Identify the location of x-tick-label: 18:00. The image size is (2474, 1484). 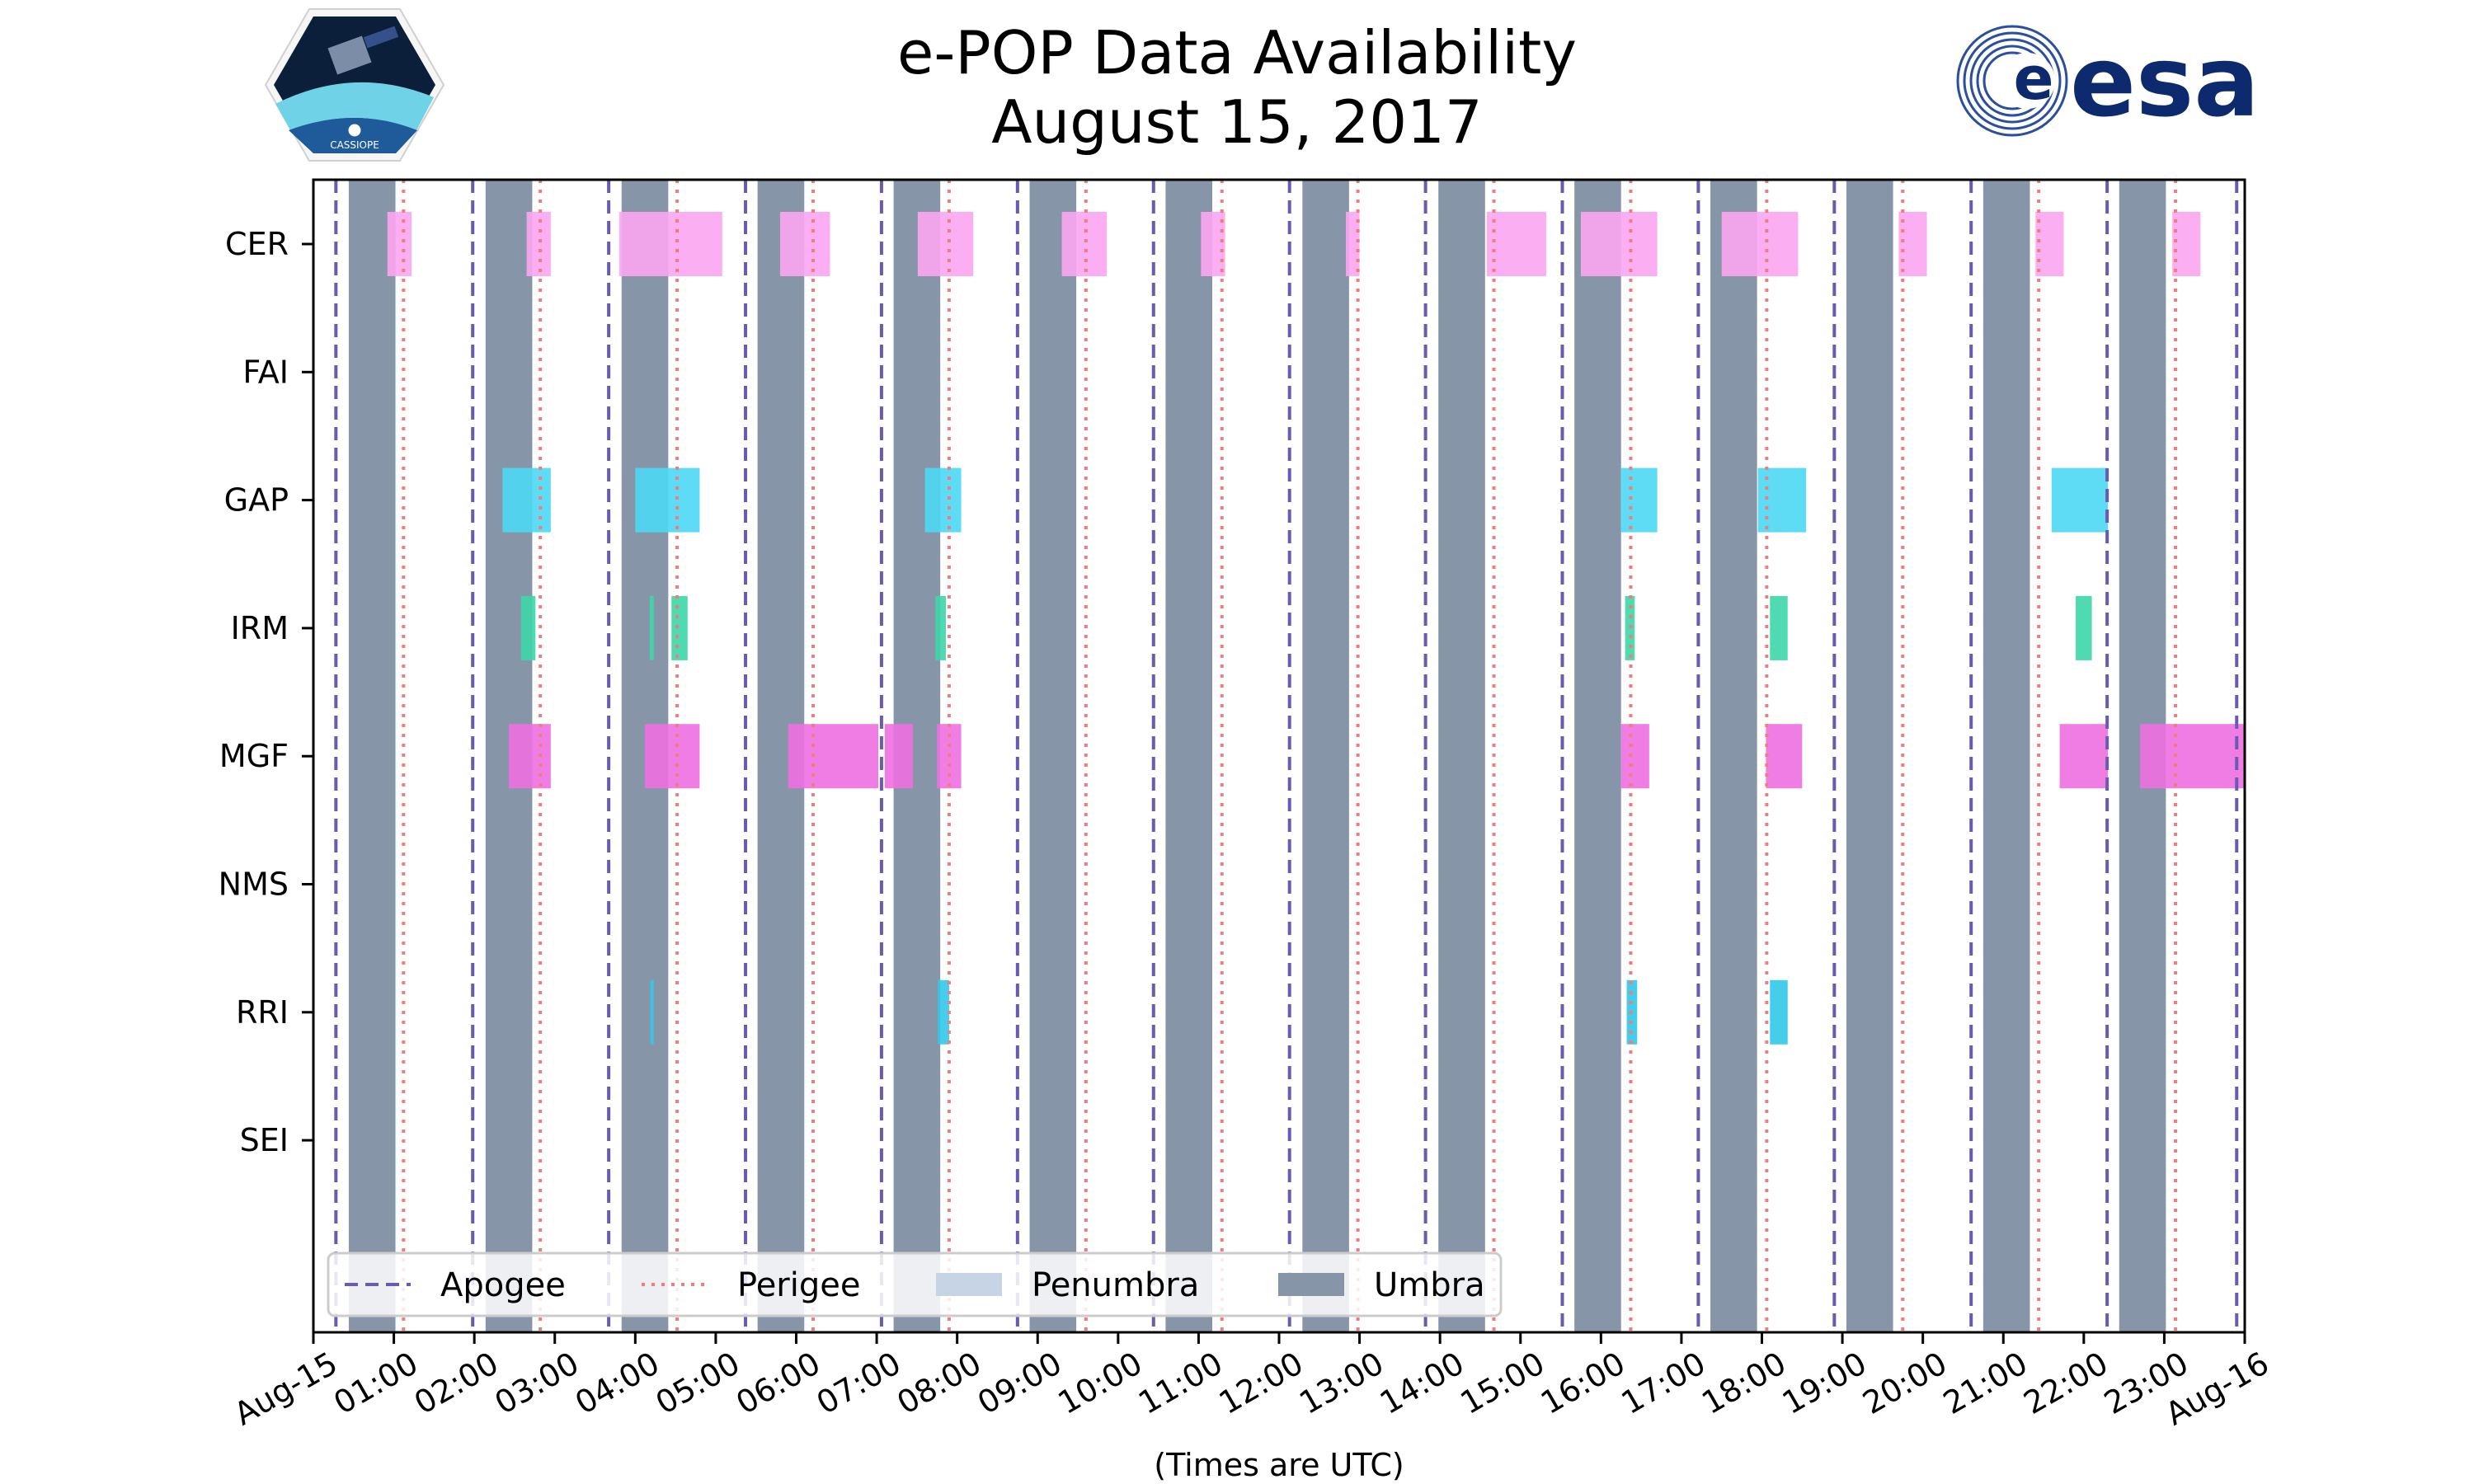
(1744, 1383).